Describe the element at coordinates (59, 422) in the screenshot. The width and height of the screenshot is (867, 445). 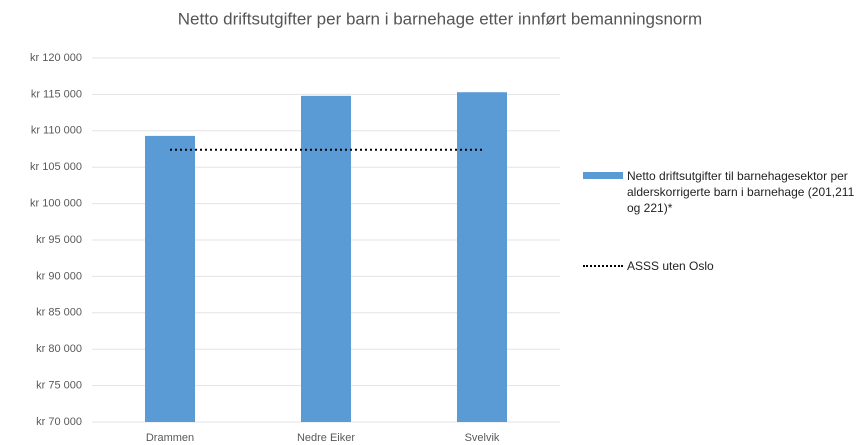
I see `y-tick-label: kr 70 000` at that location.